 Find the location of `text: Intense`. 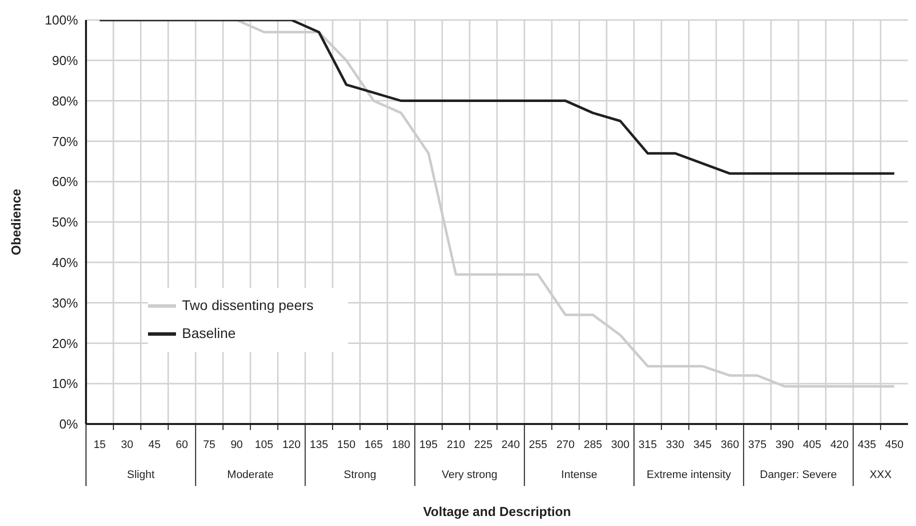

text: Intense is located at coordinates (579, 475).